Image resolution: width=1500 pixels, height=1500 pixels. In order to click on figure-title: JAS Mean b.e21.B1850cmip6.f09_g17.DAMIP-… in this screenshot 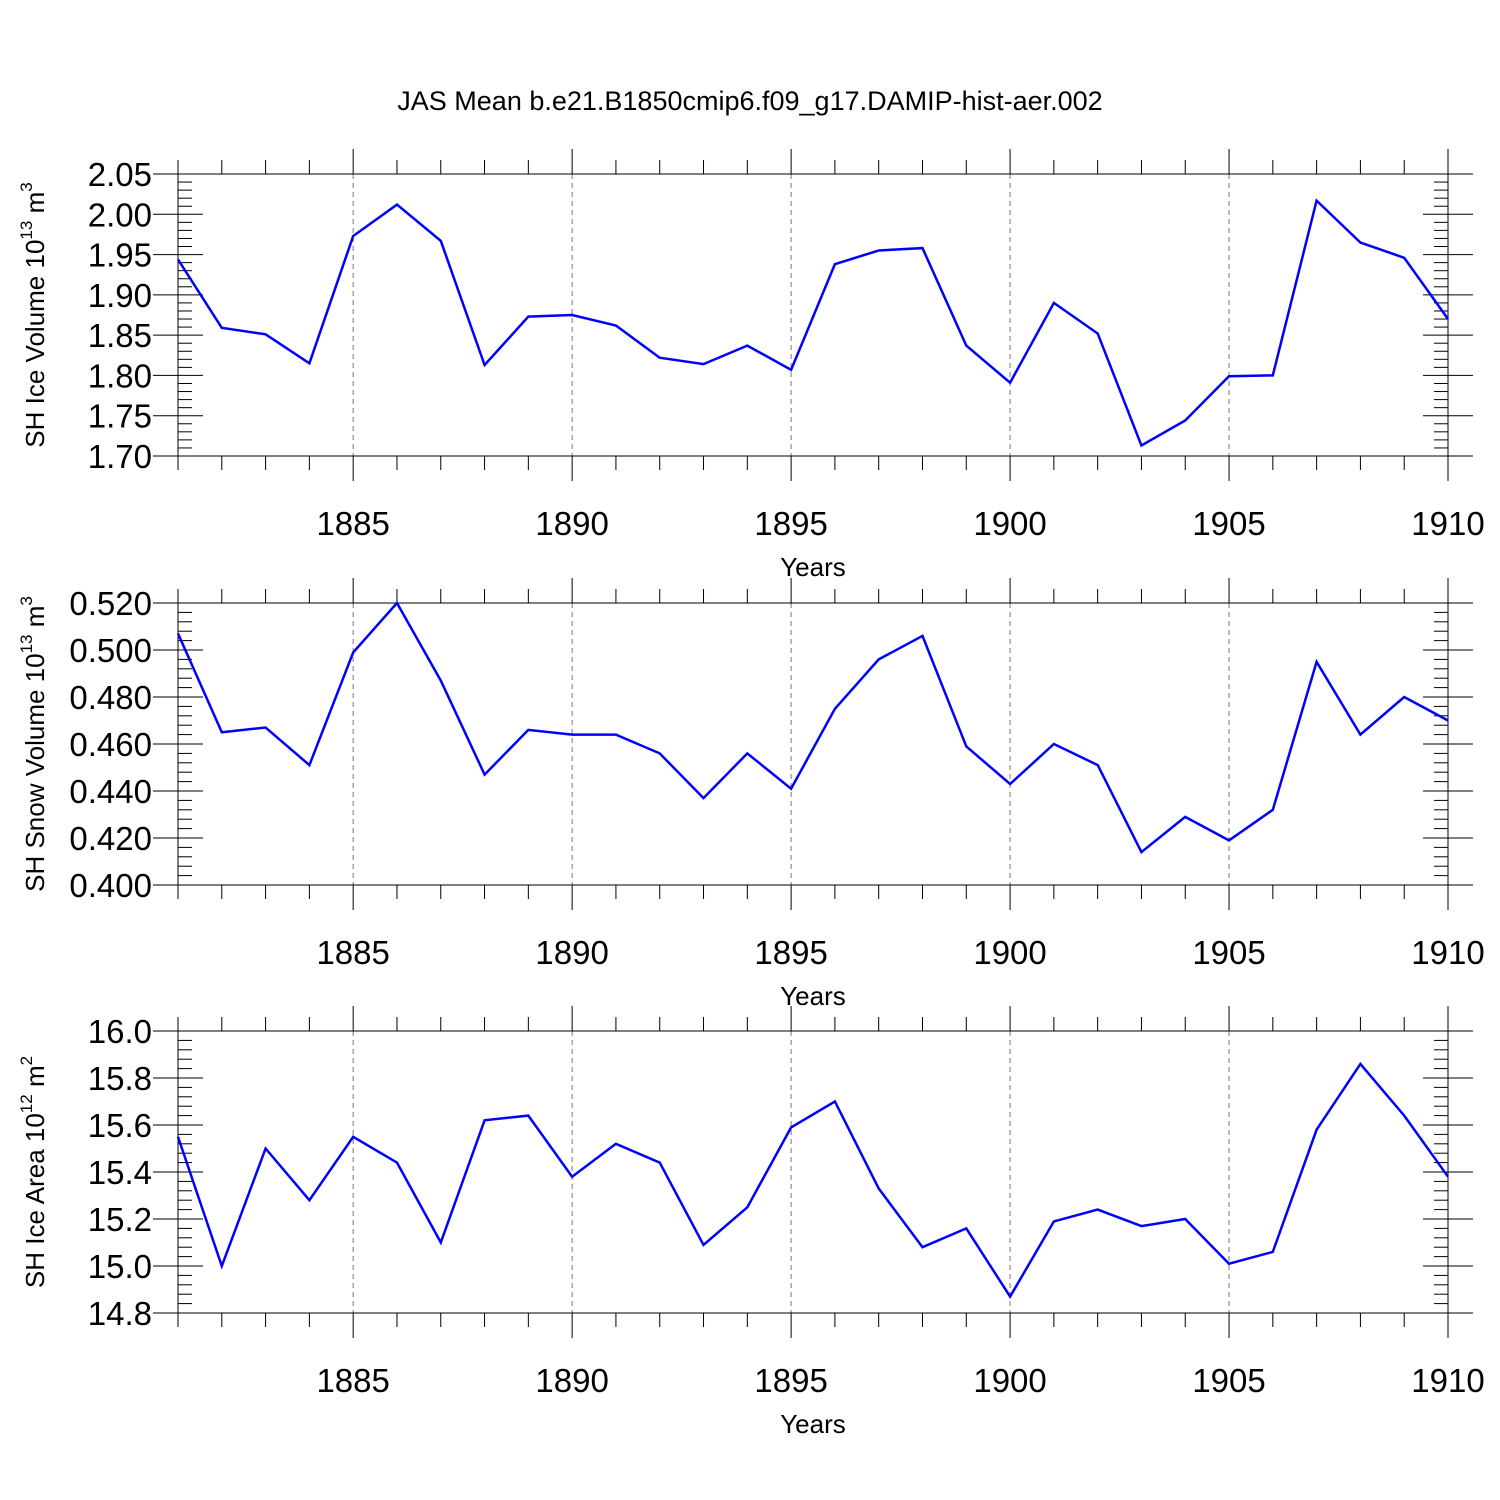, I will do `click(749, 101)`.